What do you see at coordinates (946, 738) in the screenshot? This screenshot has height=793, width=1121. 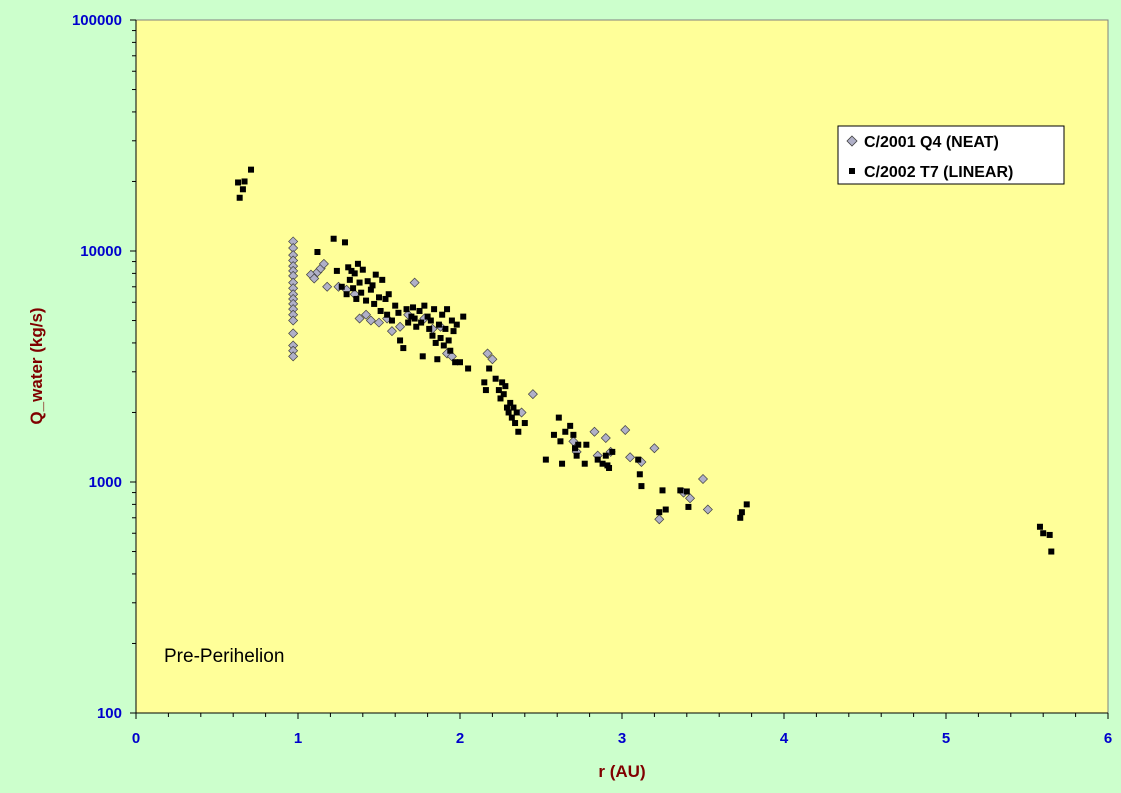 I see `x-tick-label: 5` at bounding box center [946, 738].